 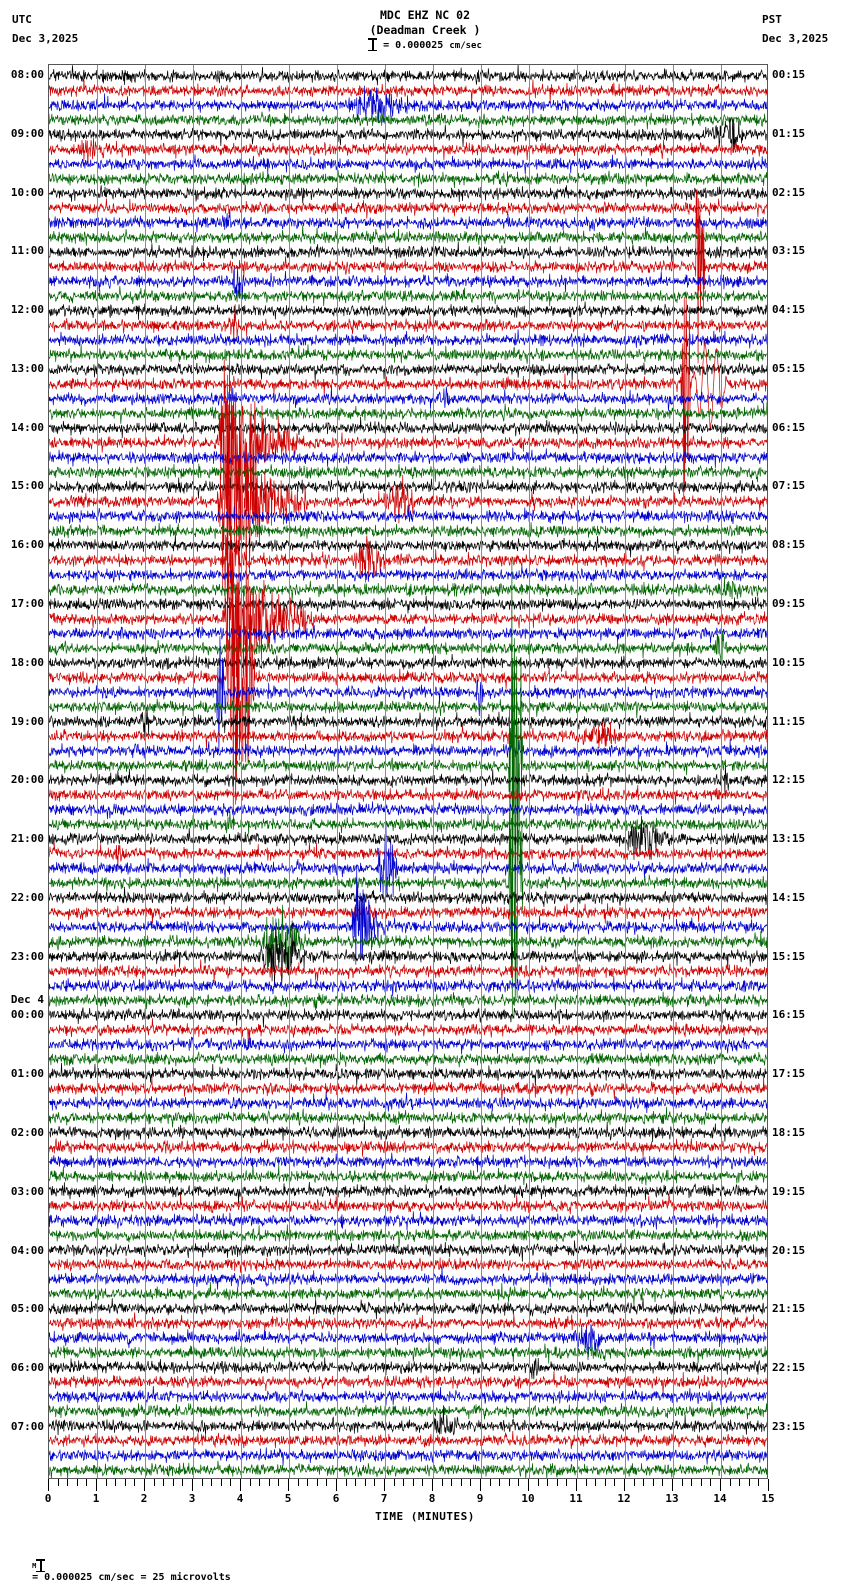 What do you see at coordinates (789, 956) in the screenshot?
I see `right-time-label-1515: 15:15` at bounding box center [789, 956].